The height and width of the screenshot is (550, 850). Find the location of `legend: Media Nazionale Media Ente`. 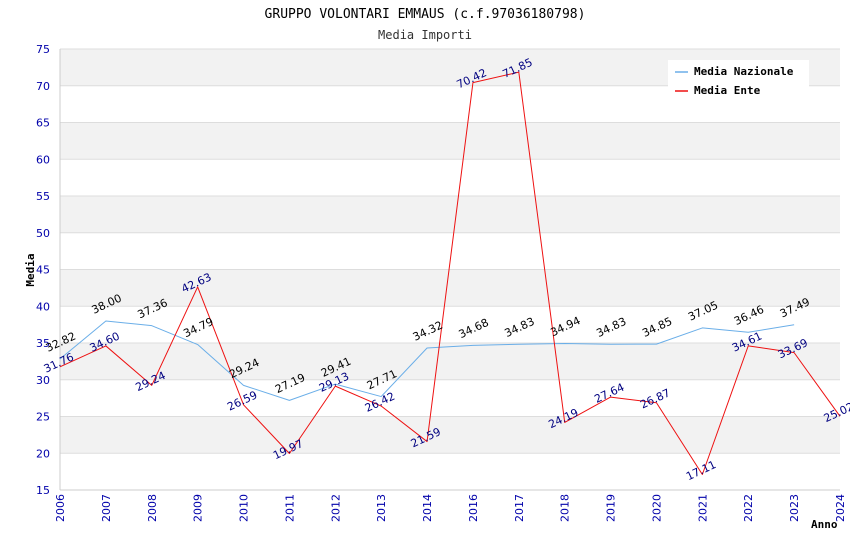

legend: Media Nazionale Media Ente is located at coordinates (738, 80).